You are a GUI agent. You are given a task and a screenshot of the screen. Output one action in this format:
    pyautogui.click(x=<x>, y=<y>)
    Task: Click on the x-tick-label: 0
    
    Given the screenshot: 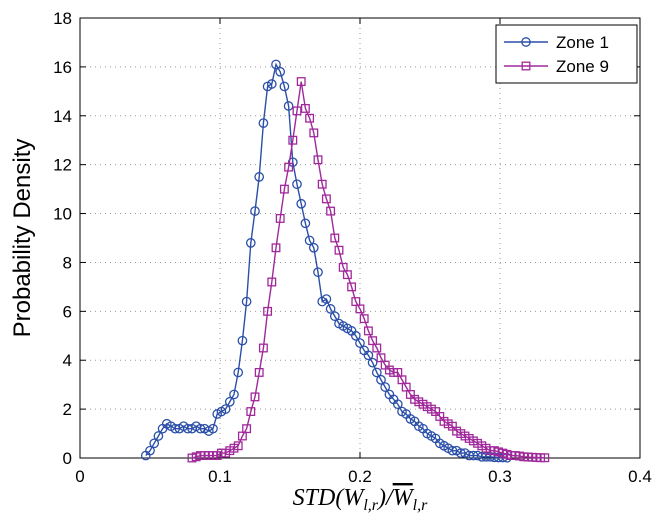 What is the action you would take?
    pyautogui.click(x=79, y=476)
    